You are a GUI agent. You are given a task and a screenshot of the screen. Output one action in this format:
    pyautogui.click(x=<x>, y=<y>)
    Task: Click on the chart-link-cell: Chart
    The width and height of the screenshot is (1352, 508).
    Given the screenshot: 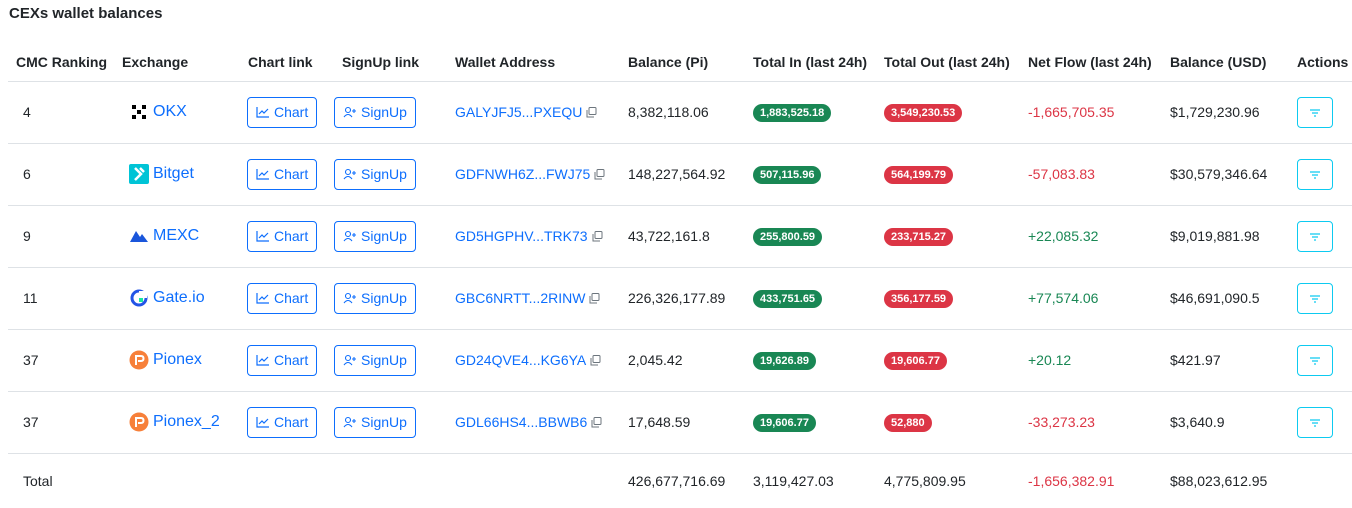 What is the action you would take?
    pyautogui.click(x=282, y=236)
    